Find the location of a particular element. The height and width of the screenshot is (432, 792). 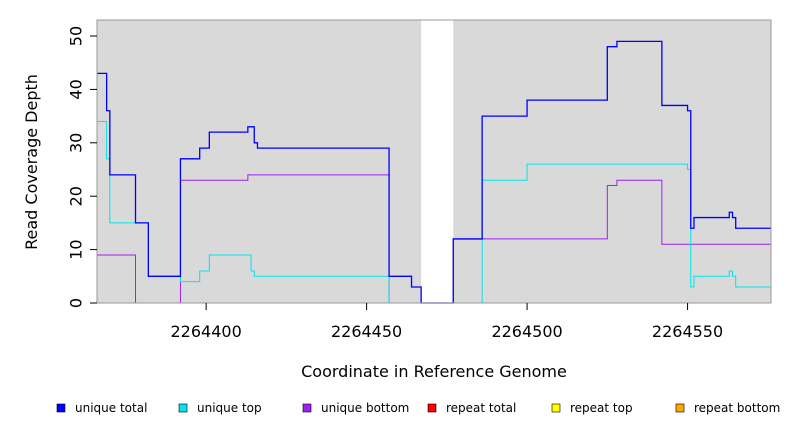

legend-label: repeat total is located at coordinates (481, 408).